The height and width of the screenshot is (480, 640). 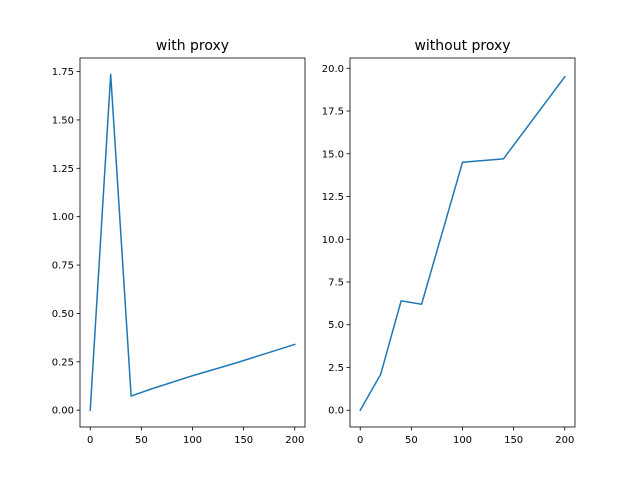 What do you see at coordinates (63, 314) in the screenshot?
I see `y-tick-label: 0.50` at bounding box center [63, 314].